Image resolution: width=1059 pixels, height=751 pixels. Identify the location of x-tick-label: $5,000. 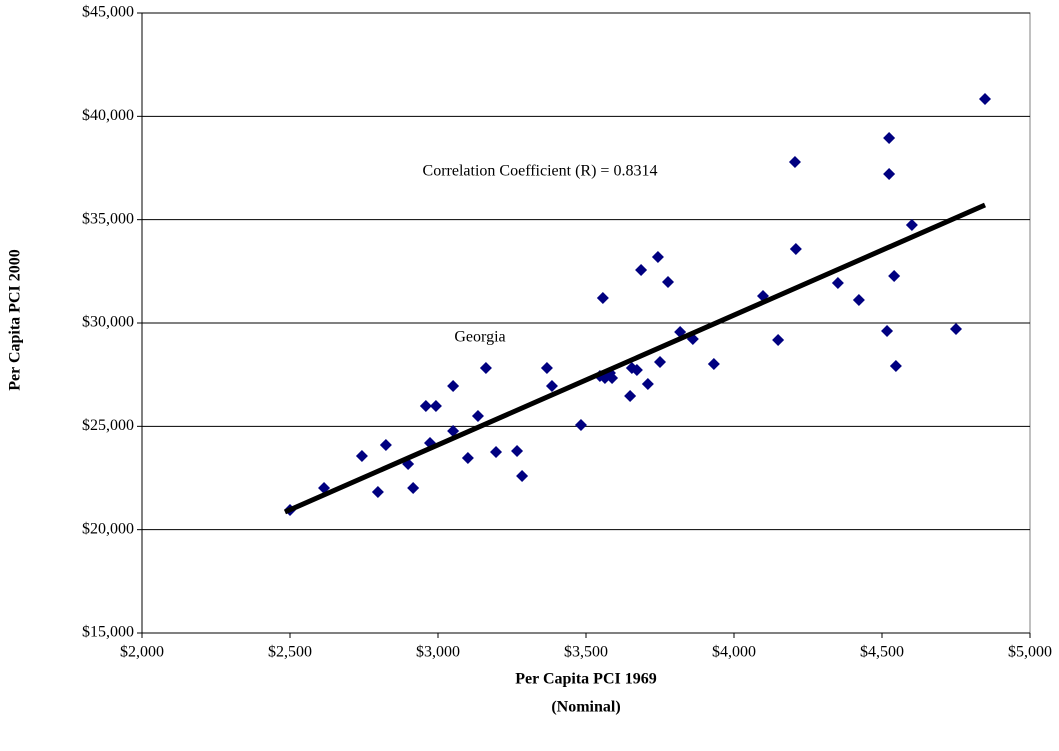
(1030, 652).